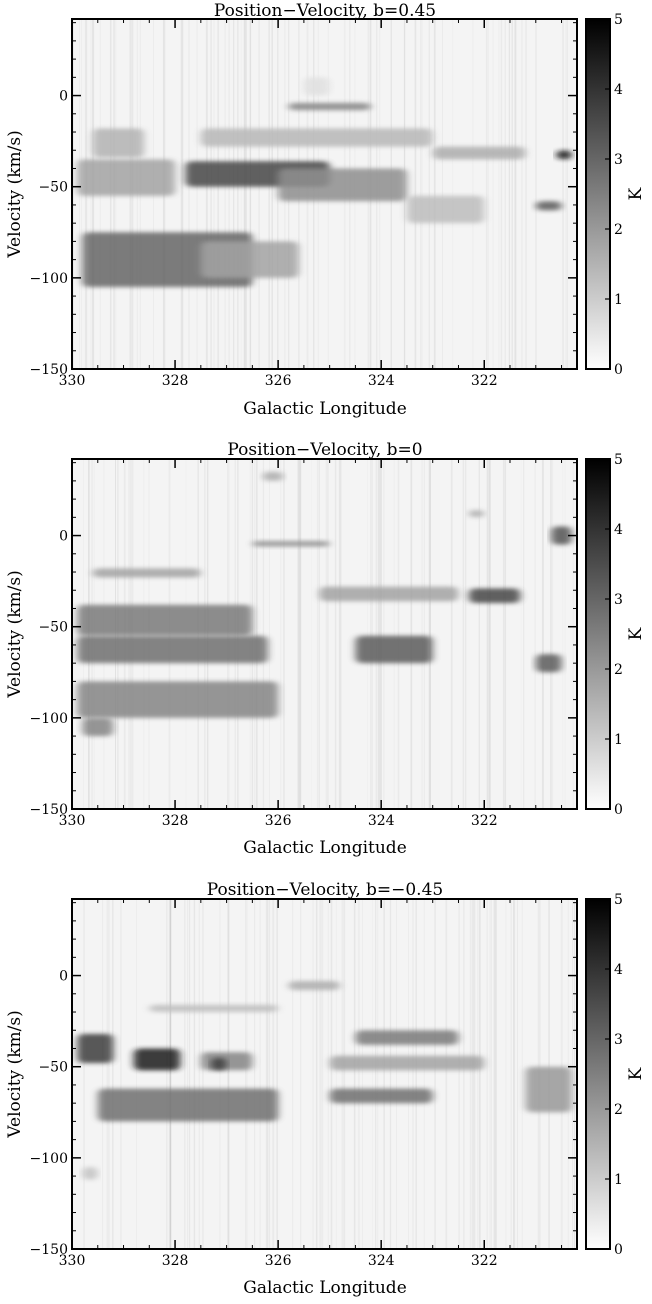 This screenshot has height=1304, width=652. What do you see at coordinates (618, 370) in the screenshot?
I see `colorbar-tick-label: 0` at bounding box center [618, 370].